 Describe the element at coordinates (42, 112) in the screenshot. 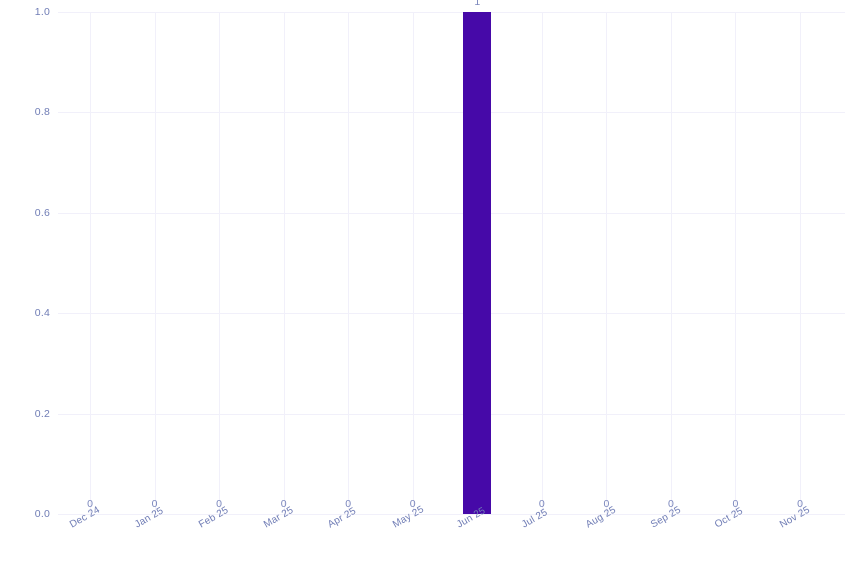

I see `y-axis-tick-label: 0.8` at that location.